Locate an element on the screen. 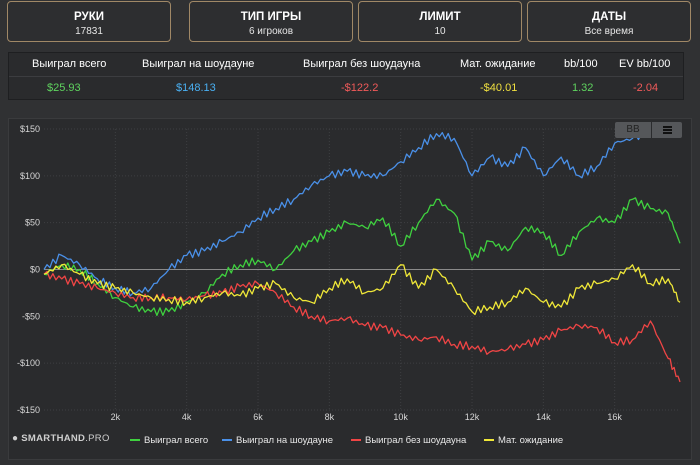  y-tick-label: $50 is located at coordinates (32, 223).